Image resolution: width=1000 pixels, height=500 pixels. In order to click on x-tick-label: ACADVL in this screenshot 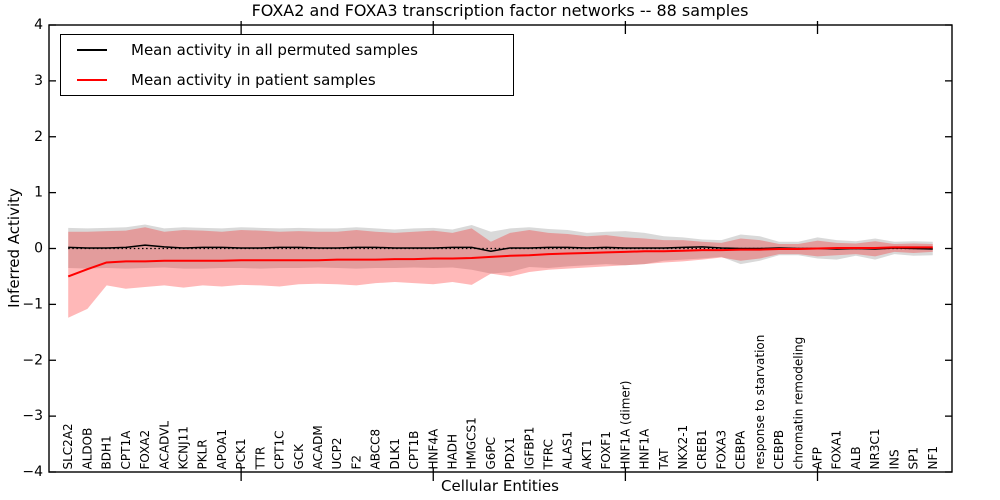, I will do `click(164, 445)`.